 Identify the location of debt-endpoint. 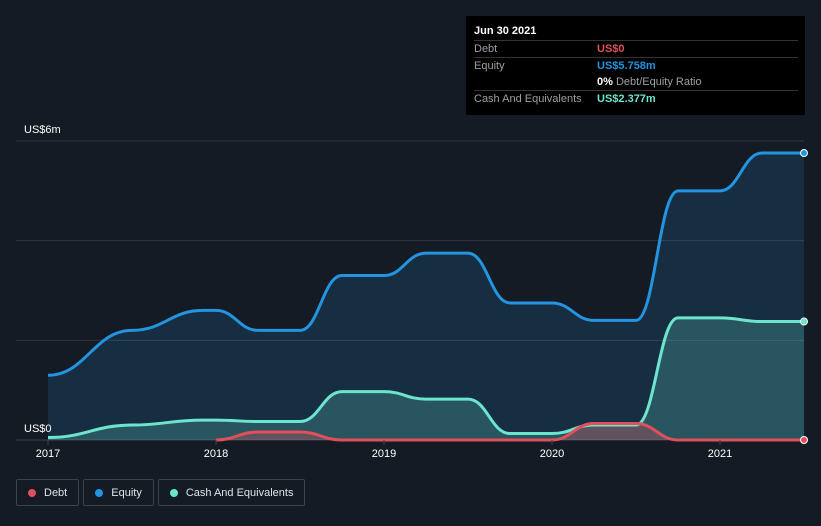
(804, 440).